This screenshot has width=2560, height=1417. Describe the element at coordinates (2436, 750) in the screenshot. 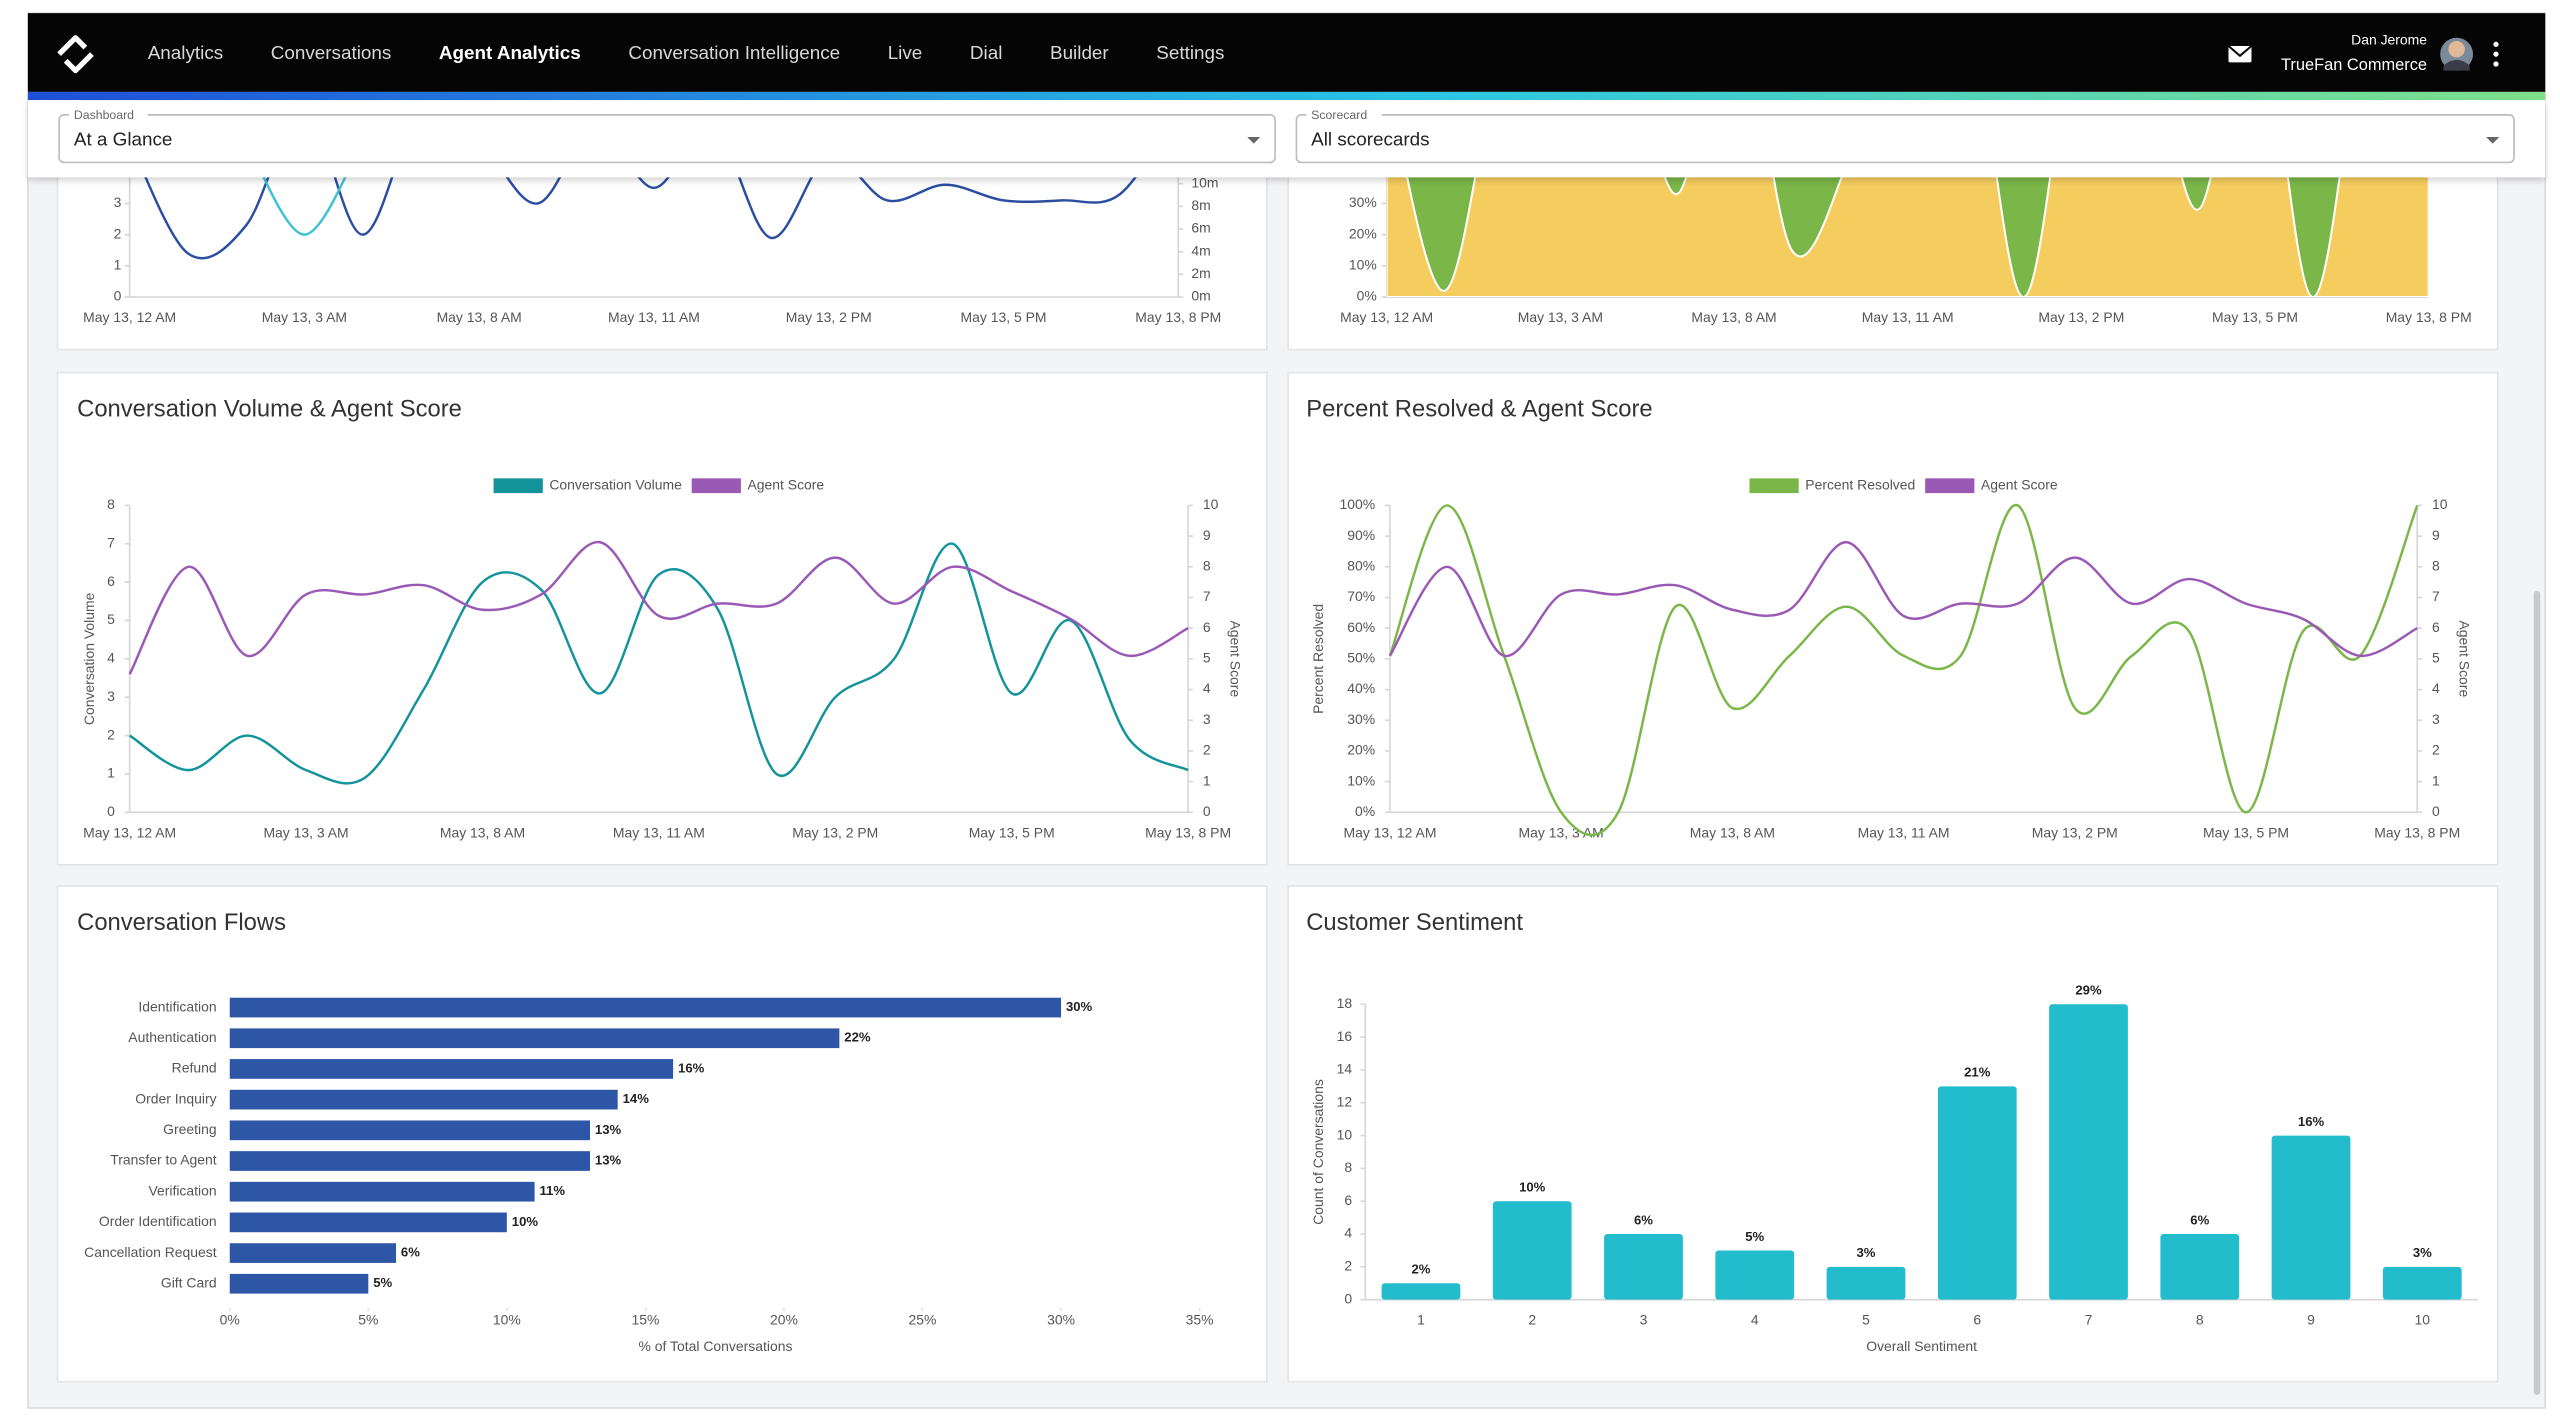

I see `y2-tick-label: 2` at that location.